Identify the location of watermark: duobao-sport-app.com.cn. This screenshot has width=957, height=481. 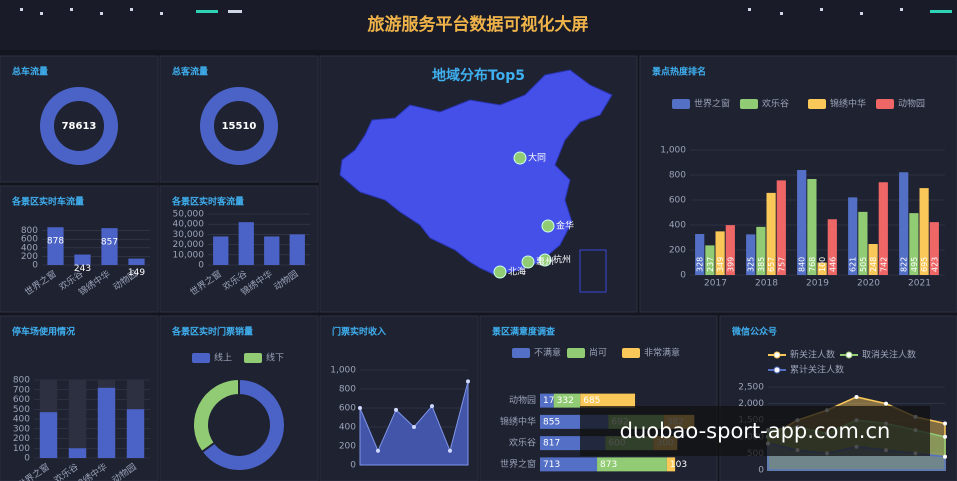
(755, 431).